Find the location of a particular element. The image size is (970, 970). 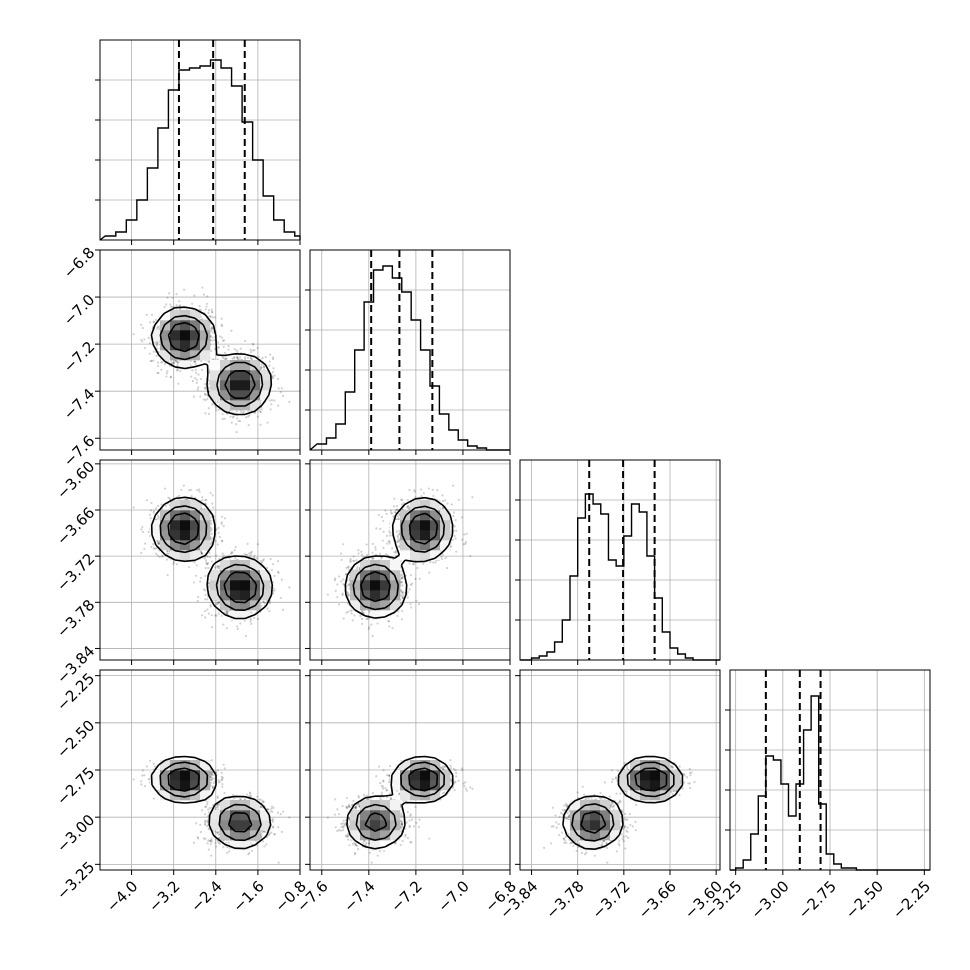

panel-ticks is located at coordinates (198, 162).